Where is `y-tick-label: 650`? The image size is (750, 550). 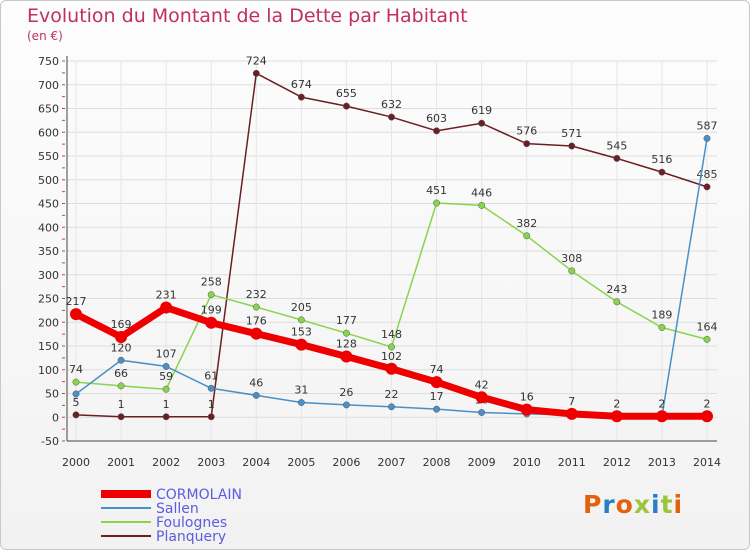 y-tick-label: 650 is located at coordinates (48, 109).